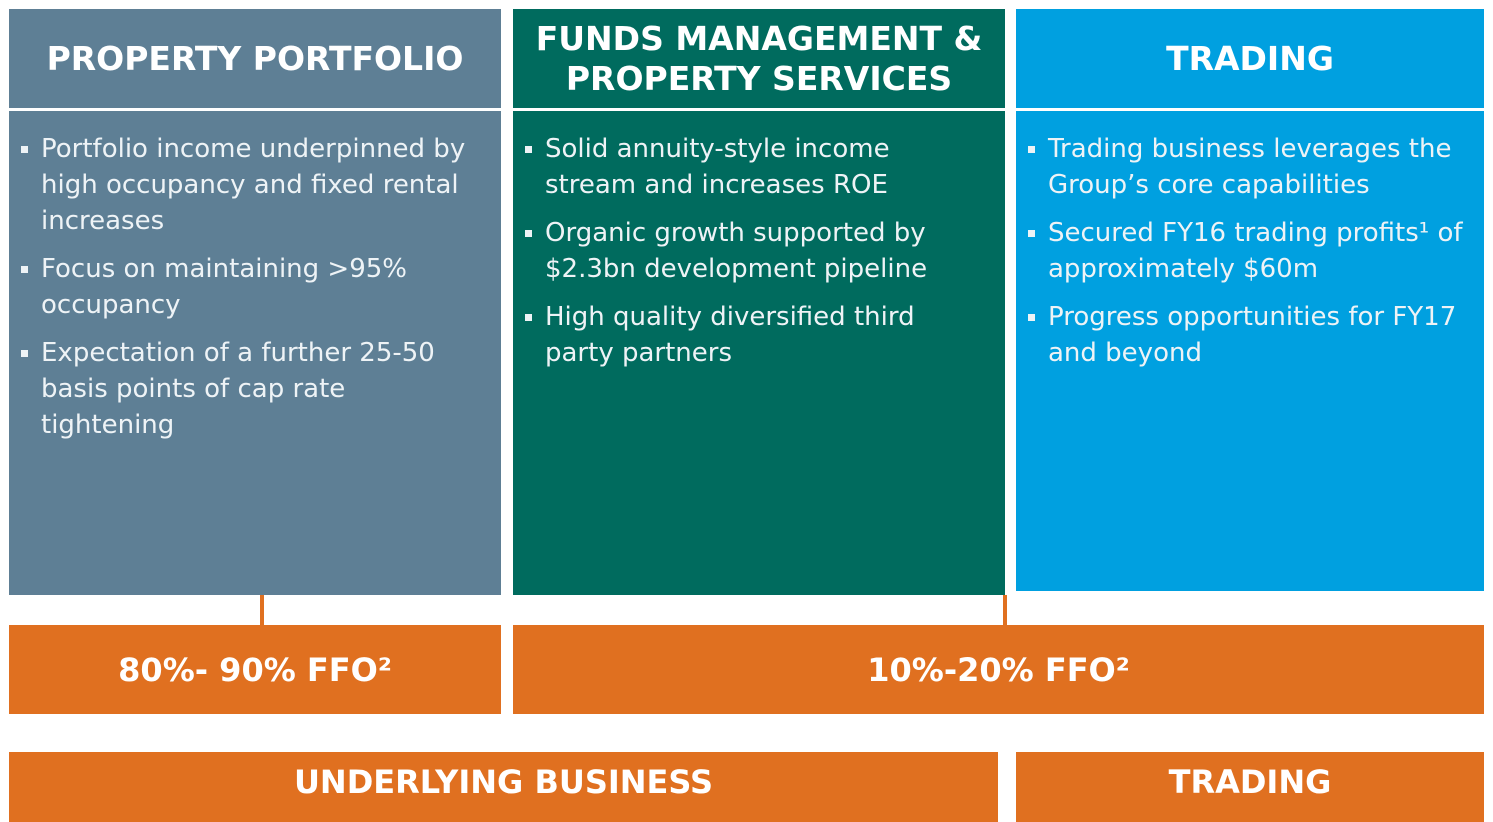  What do you see at coordinates (503, 787) in the screenshot?
I see `footer-box: UNDERLYING BUSINESS` at bounding box center [503, 787].